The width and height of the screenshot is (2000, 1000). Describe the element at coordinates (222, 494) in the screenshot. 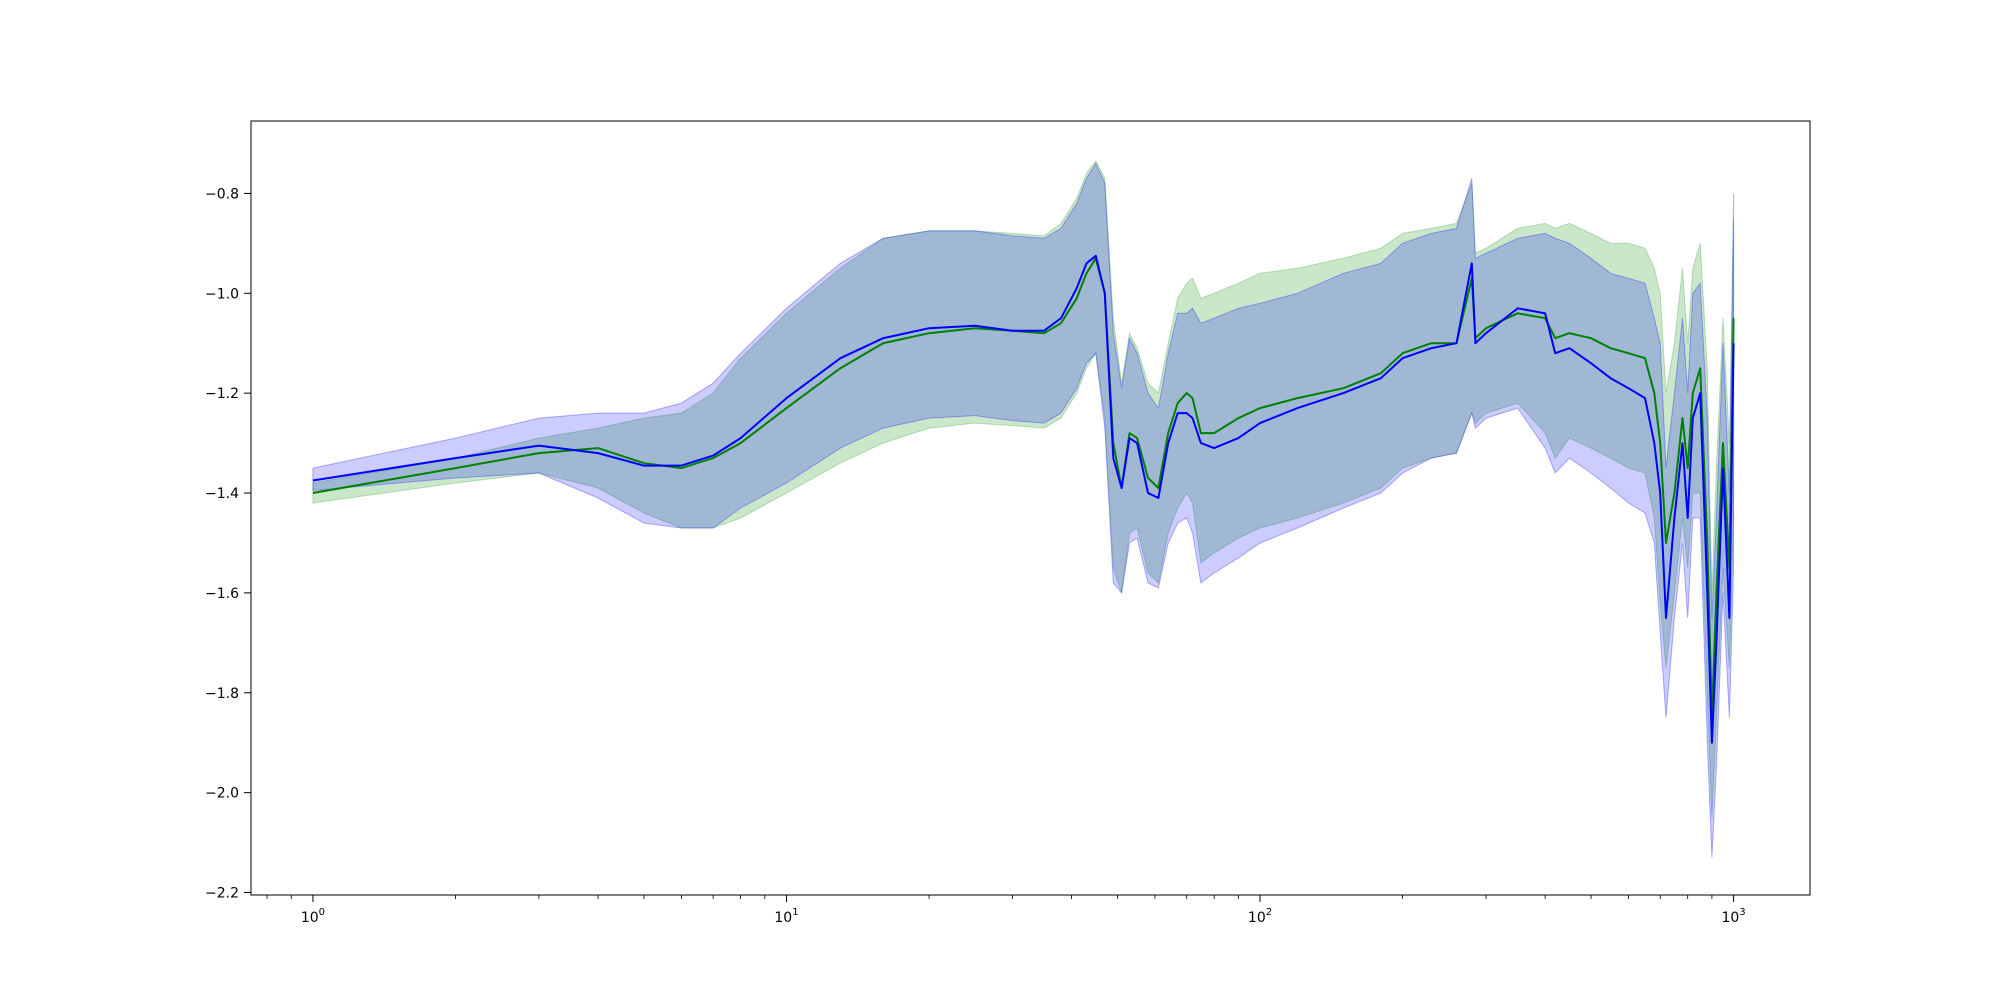

I see `y-tick-label: −1.4` at that location.